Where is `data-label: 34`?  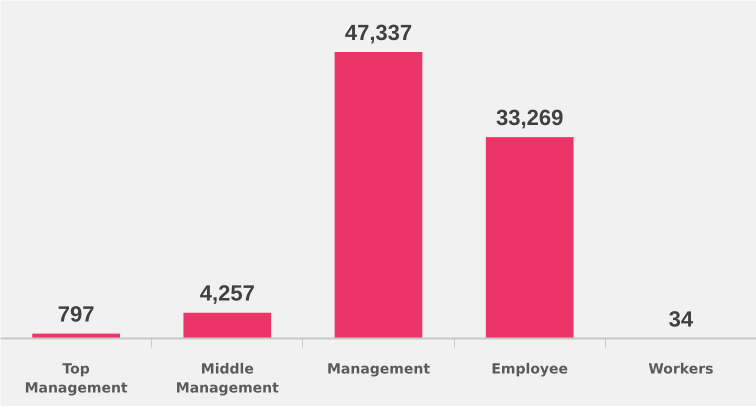
data-label: 34 is located at coordinates (681, 319).